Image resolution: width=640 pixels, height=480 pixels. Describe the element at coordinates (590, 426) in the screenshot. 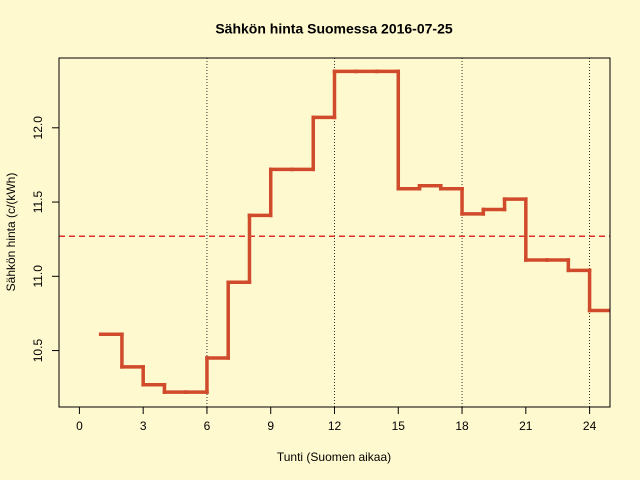

I see `x-tick-label: 24` at that location.